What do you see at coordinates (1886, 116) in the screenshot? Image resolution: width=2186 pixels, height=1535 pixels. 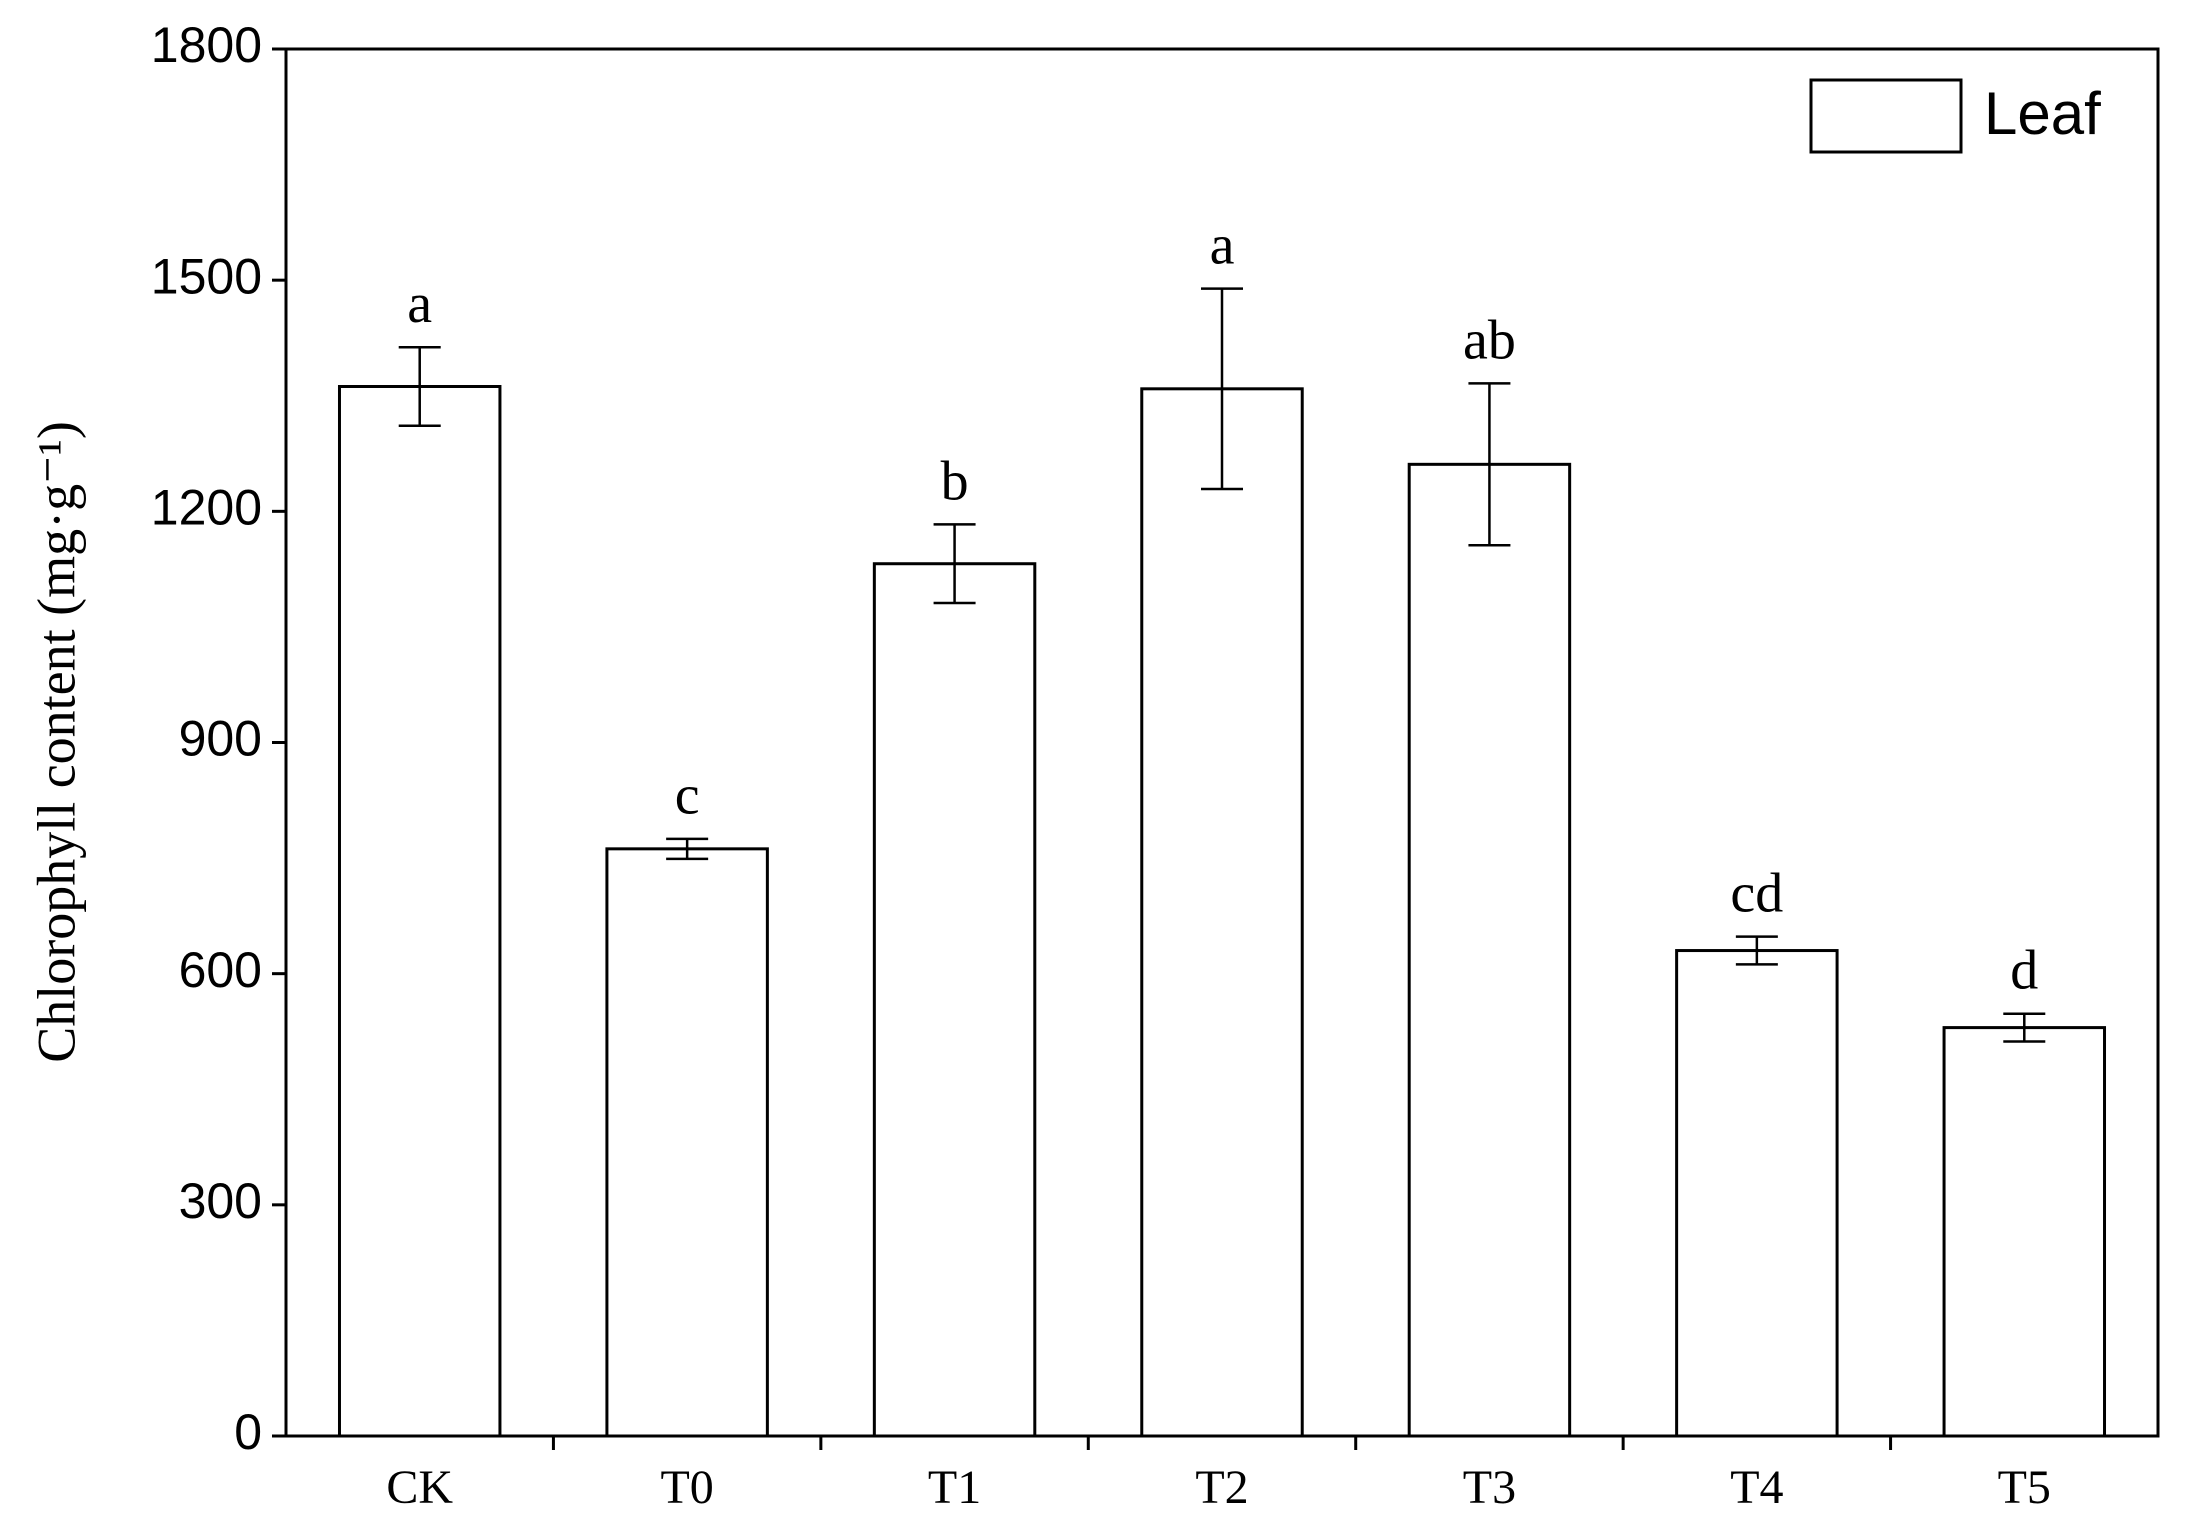 I see `legend-swatch` at bounding box center [1886, 116].